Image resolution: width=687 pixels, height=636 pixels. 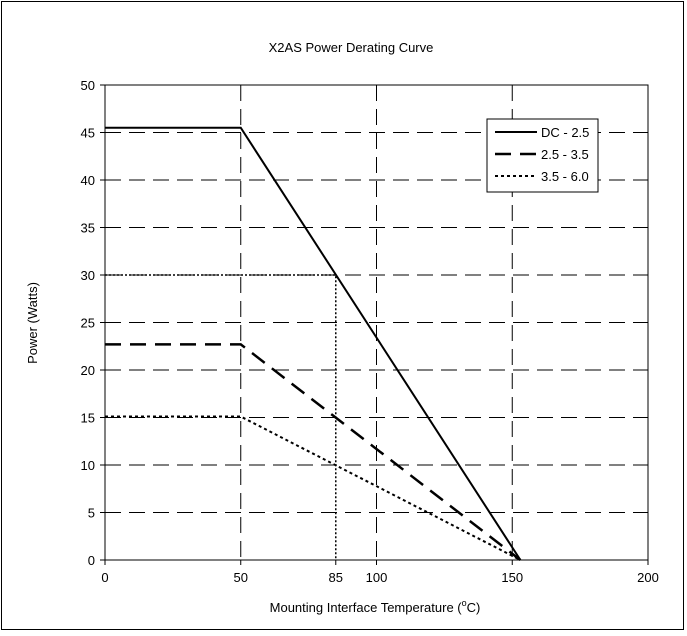 What do you see at coordinates (351, 47) in the screenshot?
I see `chart-title: X2AS Power Derating Curve` at bounding box center [351, 47].